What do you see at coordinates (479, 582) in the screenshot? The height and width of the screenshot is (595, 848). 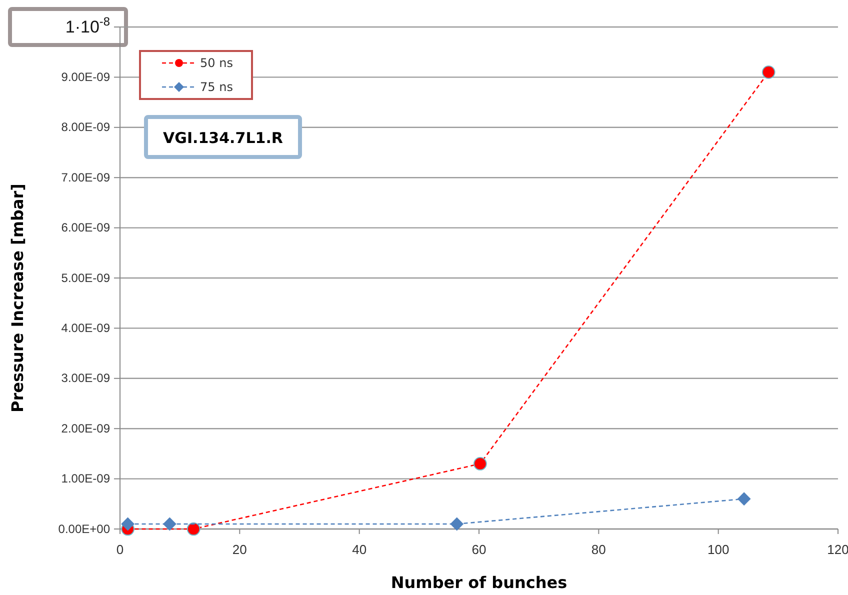 I see `x-axis-title: Number of bunches` at bounding box center [479, 582].